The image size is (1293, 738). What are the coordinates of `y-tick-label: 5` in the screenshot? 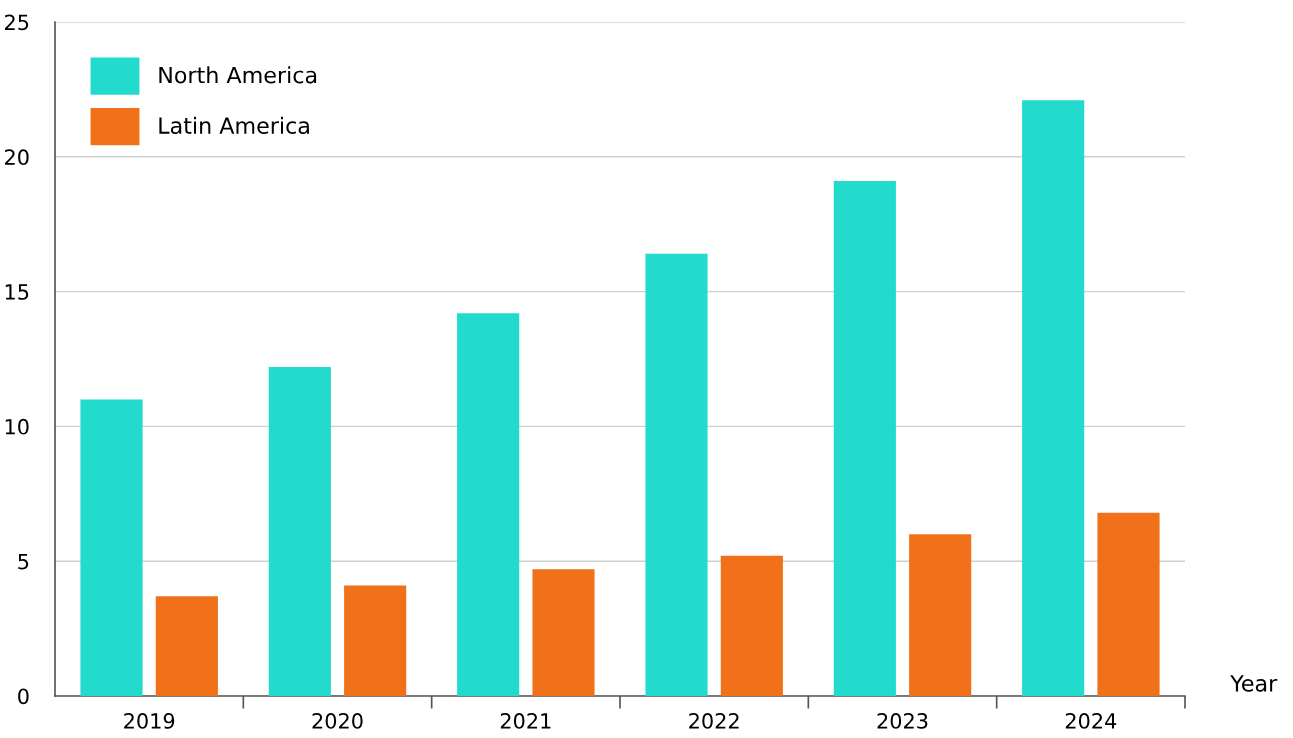 It's located at (23, 561).